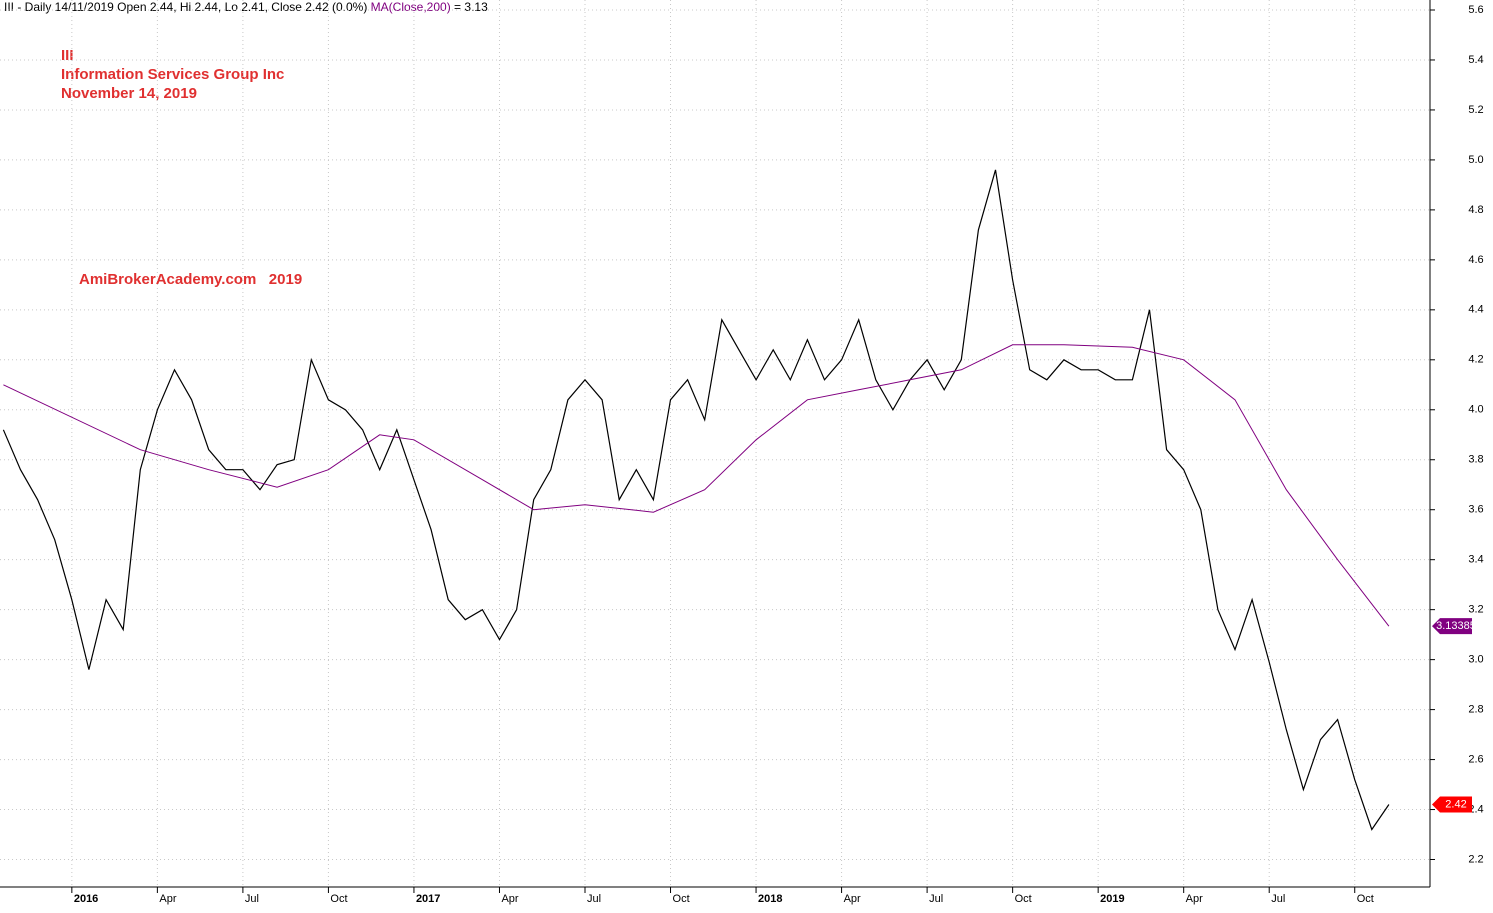  I want to click on y-tick-label: 5.6, so click(1475, 10).